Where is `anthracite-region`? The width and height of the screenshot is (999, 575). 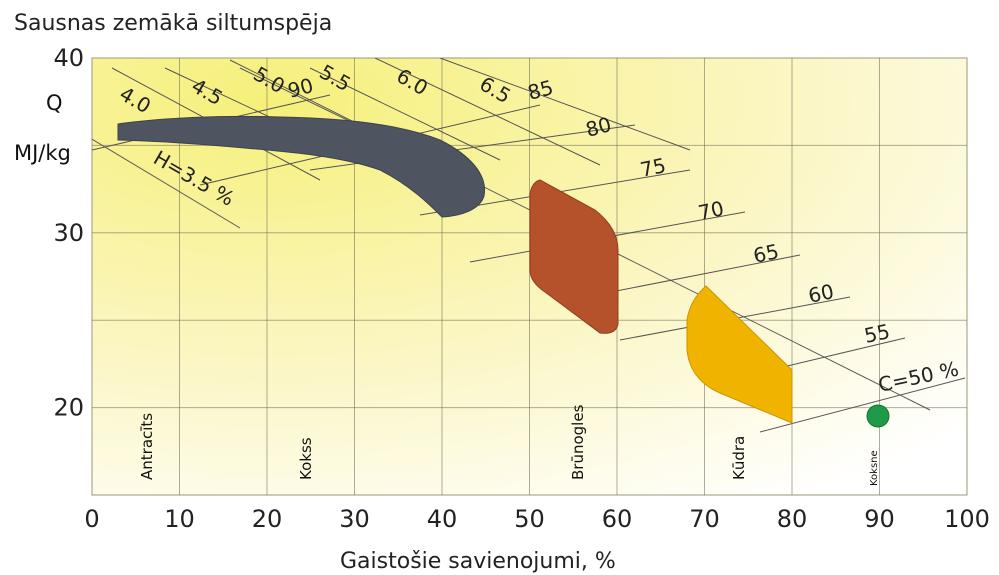 anthracite-region is located at coordinates (301, 166).